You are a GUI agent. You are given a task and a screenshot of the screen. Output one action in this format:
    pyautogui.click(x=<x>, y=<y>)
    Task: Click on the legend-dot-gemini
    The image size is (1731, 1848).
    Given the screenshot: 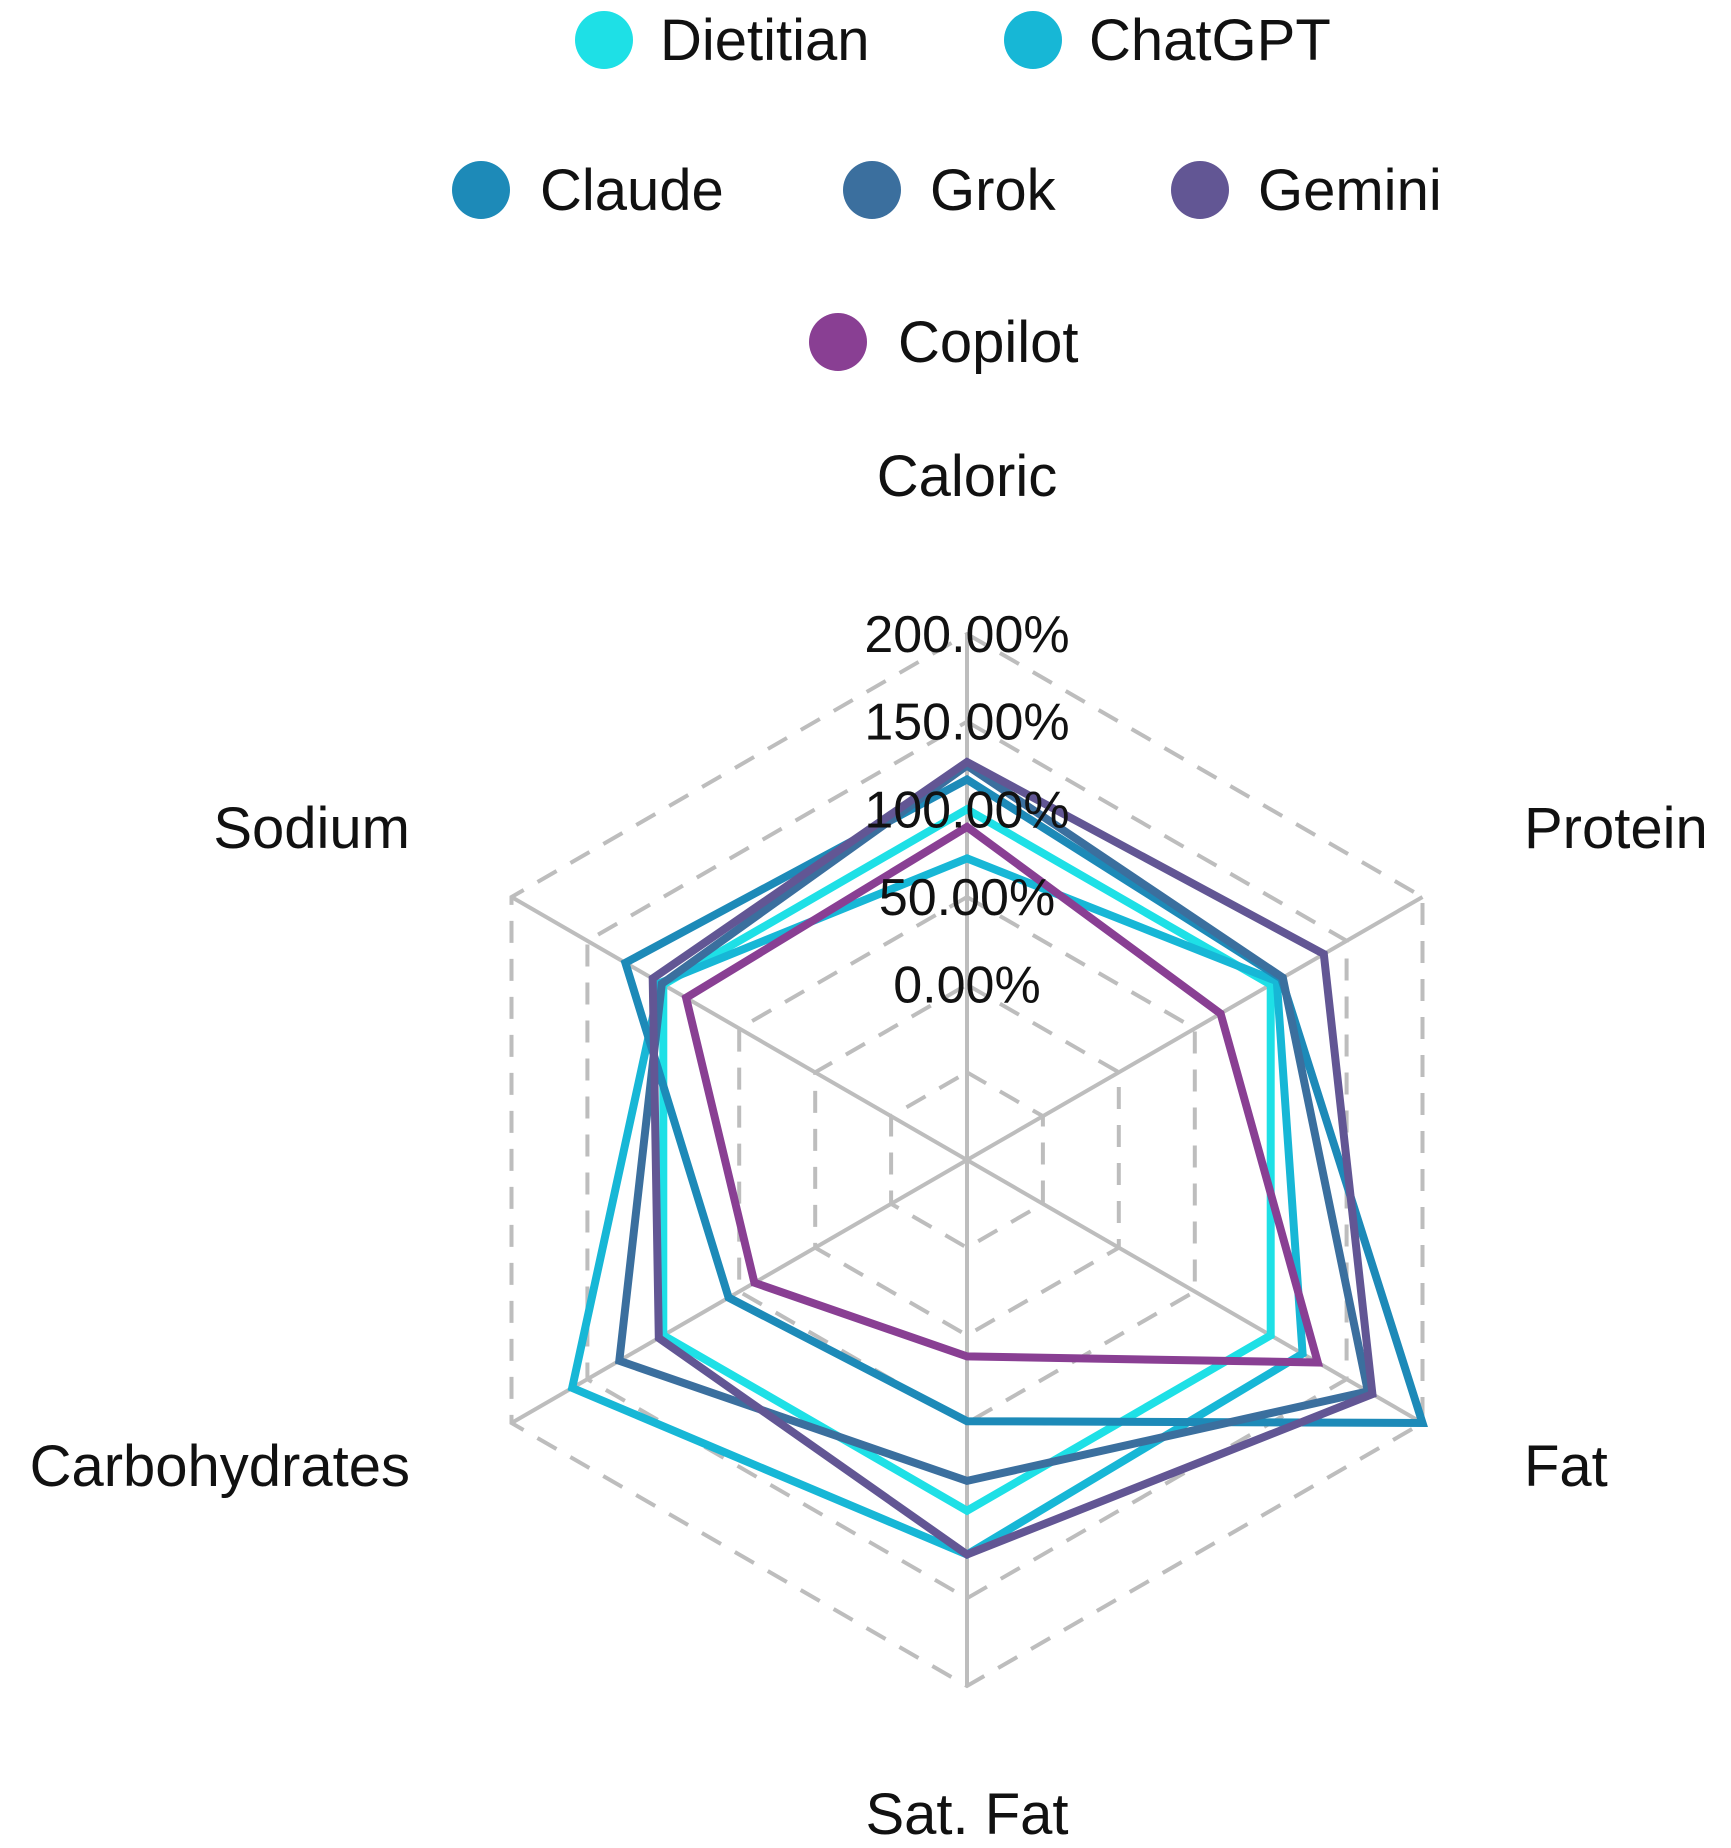 What is the action you would take?
    pyautogui.click(x=1200, y=190)
    